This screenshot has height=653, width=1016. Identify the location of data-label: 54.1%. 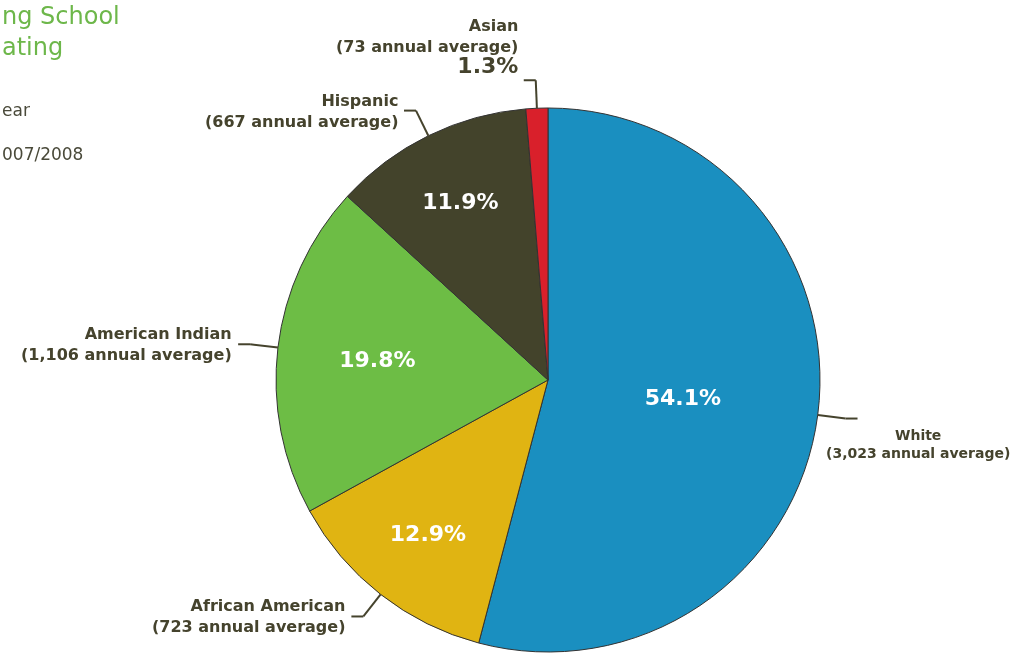
(683, 397).